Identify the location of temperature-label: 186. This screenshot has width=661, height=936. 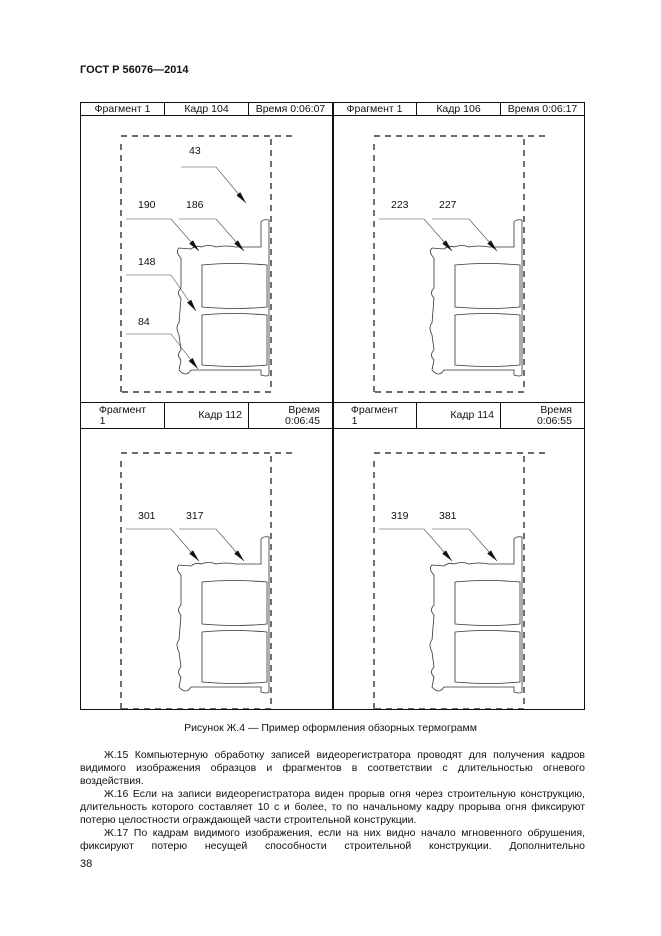
(195, 205).